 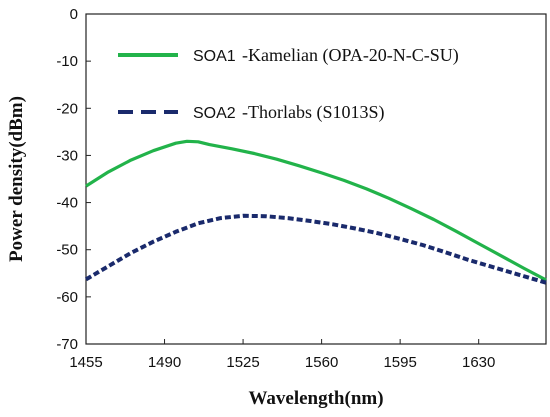 What do you see at coordinates (67, 155) in the screenshot?
I see `y-tick-label: -30` at bounding box center [67, 155].